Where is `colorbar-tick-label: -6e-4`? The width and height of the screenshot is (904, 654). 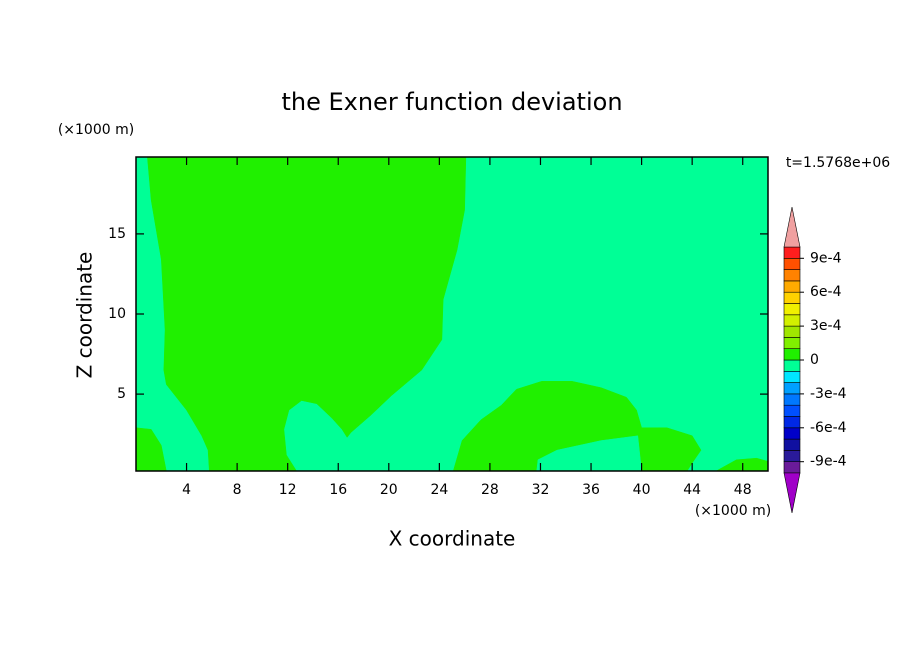
colorbar-tick-label: -6e-4 is located at coordinates (828, 428).